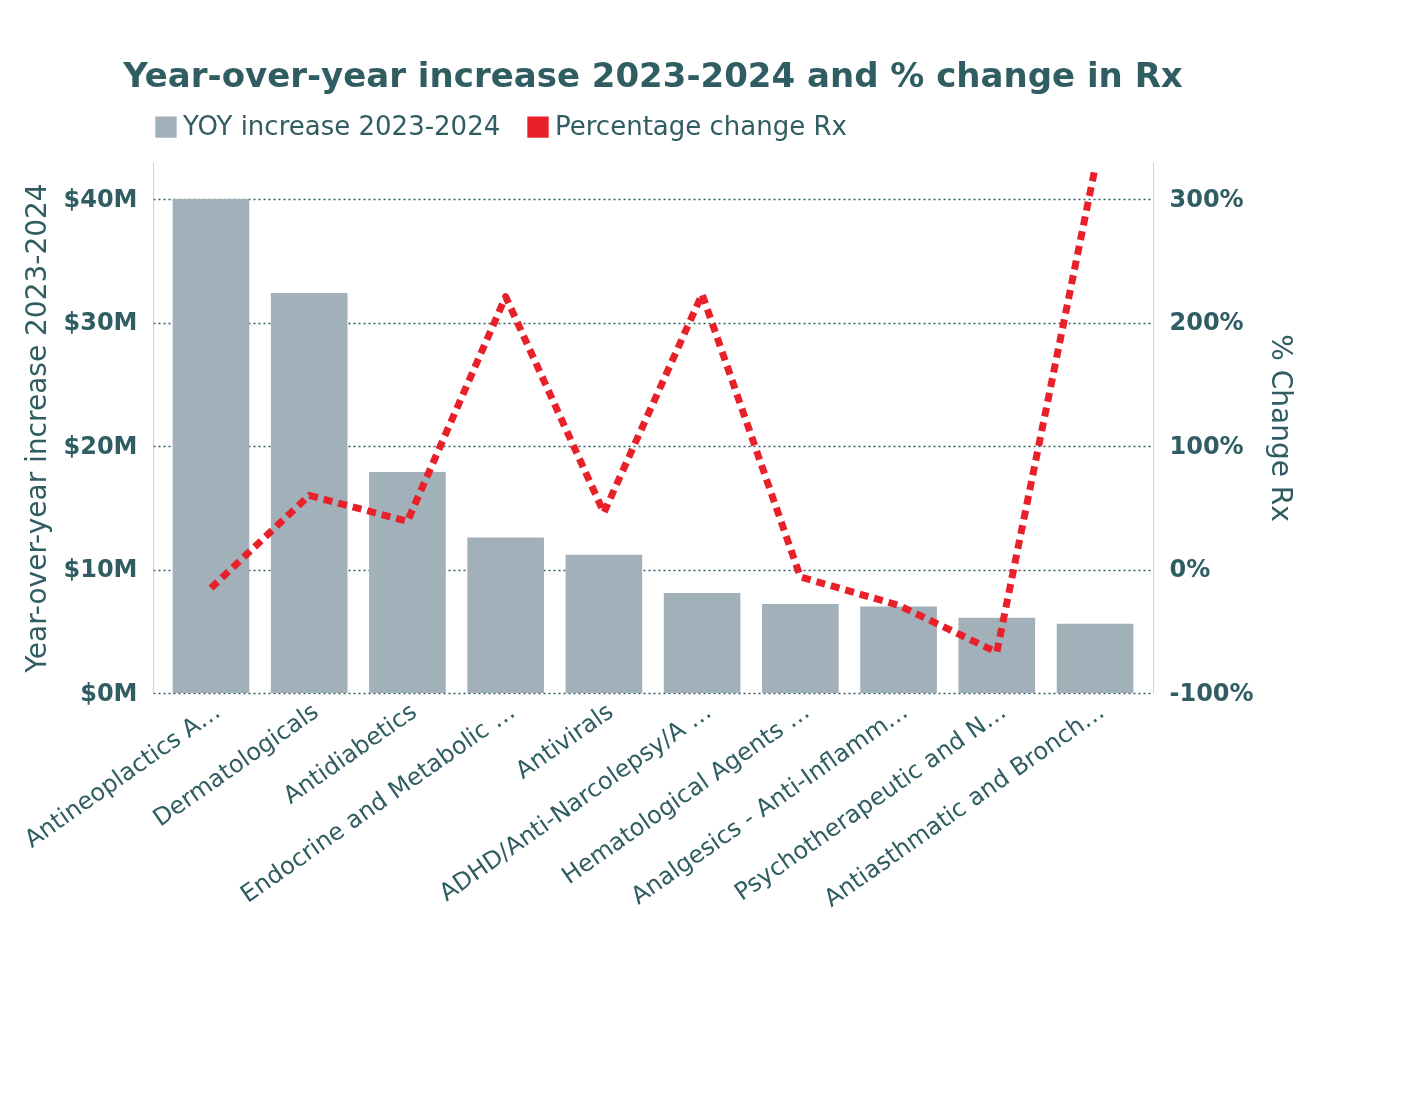 The width and height of the screenshot is (1424, 1106). I want to click on y-tick-label: $40M, so click(100, 198).